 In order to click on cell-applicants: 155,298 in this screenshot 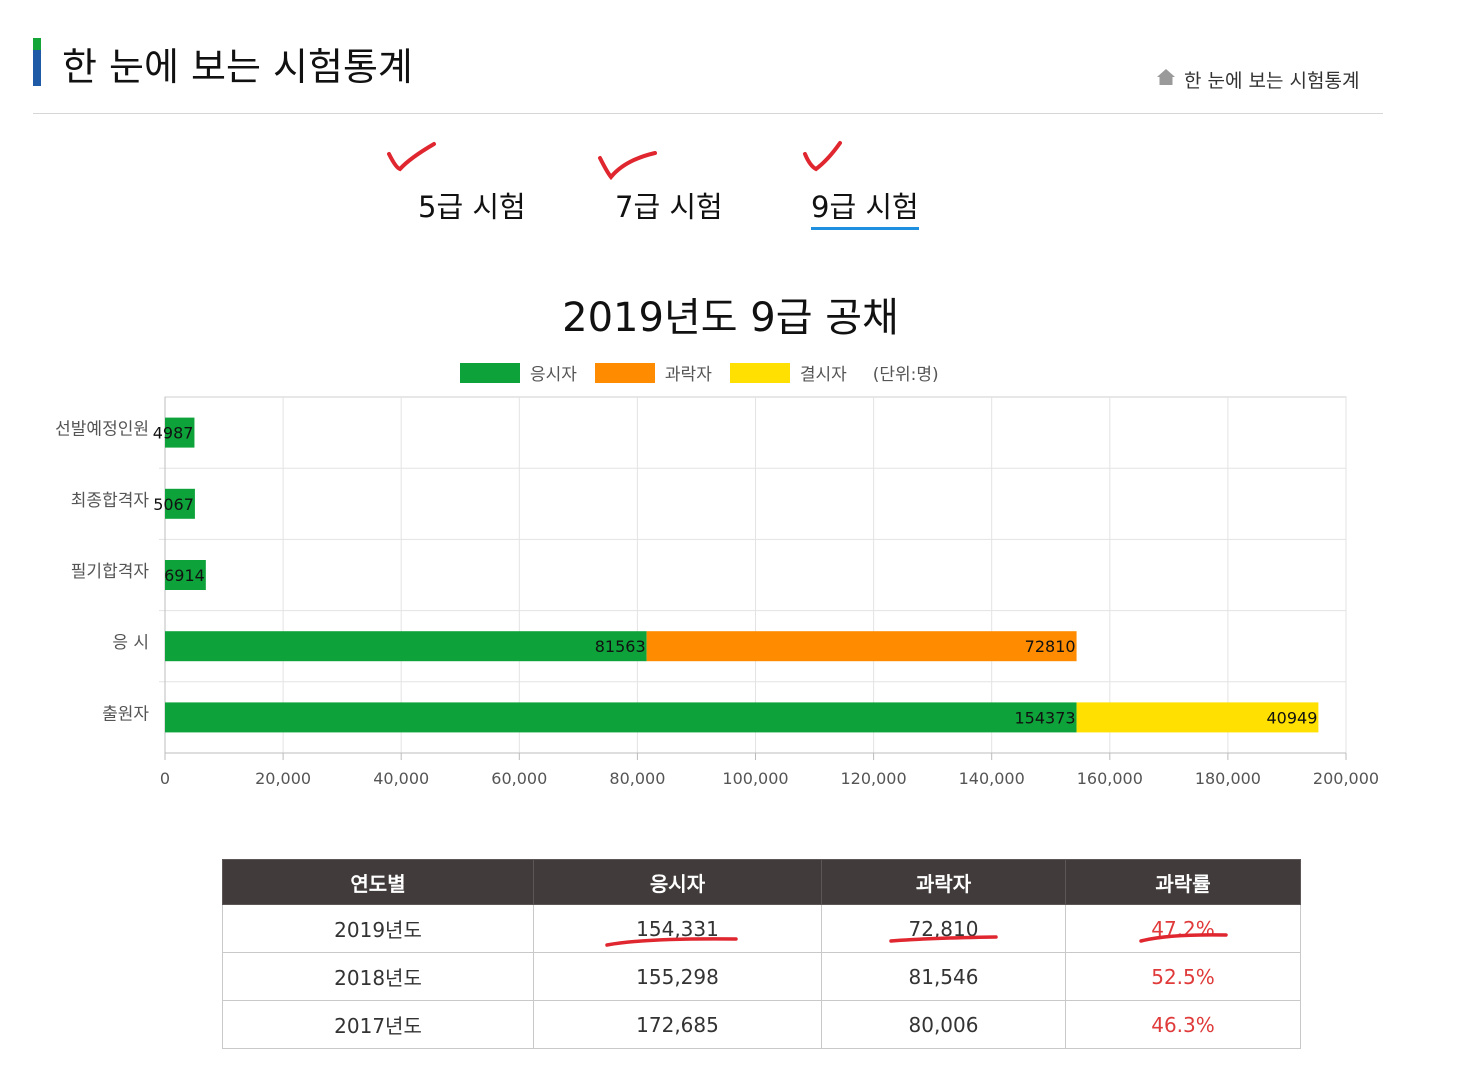, I will do `click(677, 976)`.